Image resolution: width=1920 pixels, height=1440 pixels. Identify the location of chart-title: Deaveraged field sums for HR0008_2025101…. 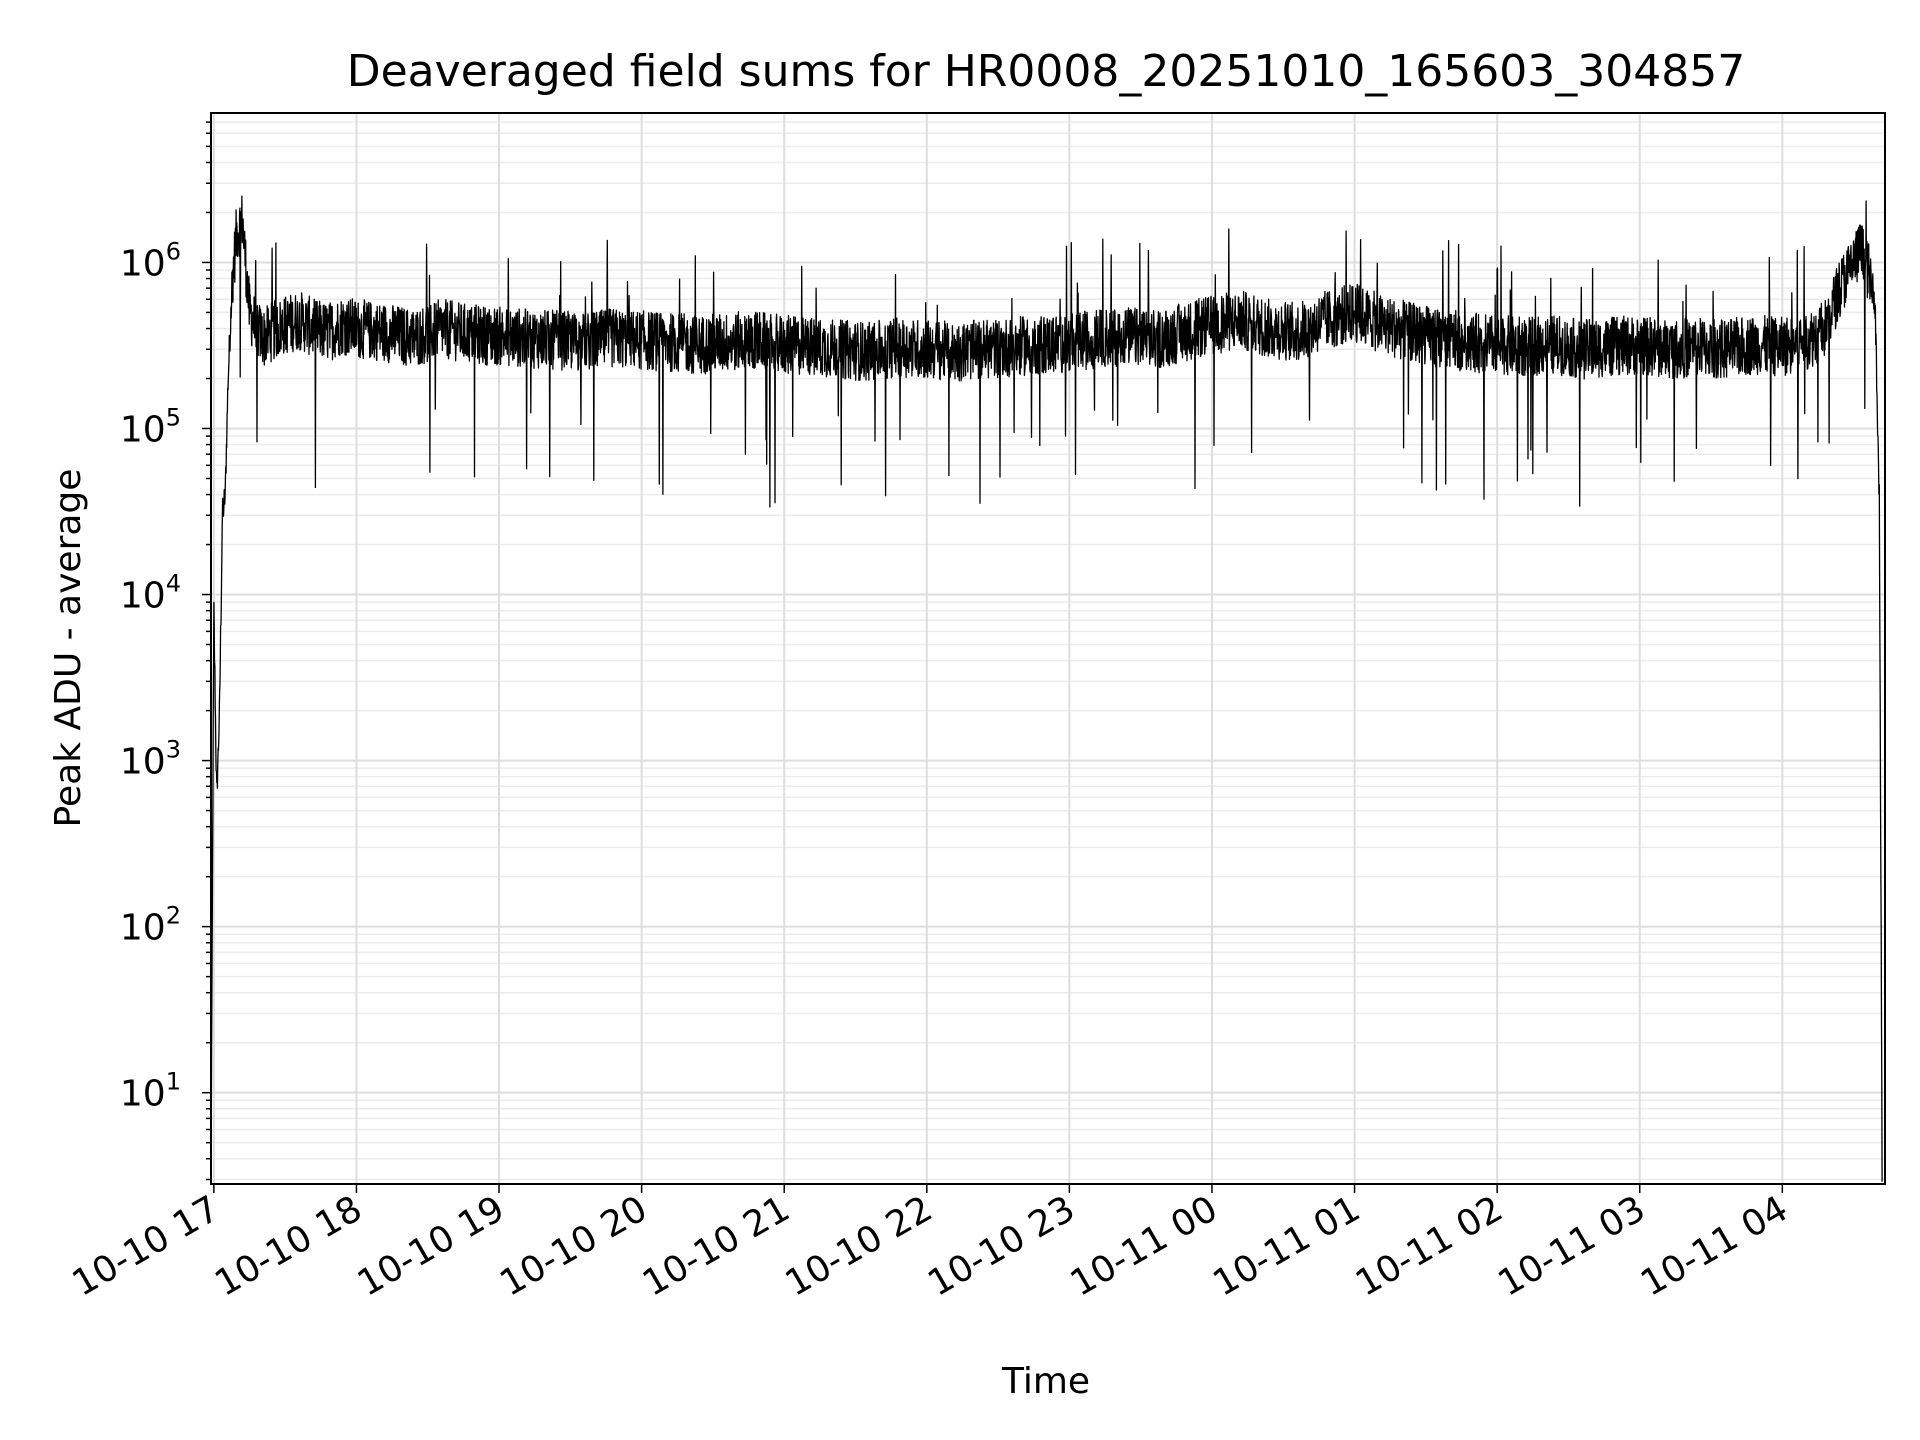
(1046, 71).